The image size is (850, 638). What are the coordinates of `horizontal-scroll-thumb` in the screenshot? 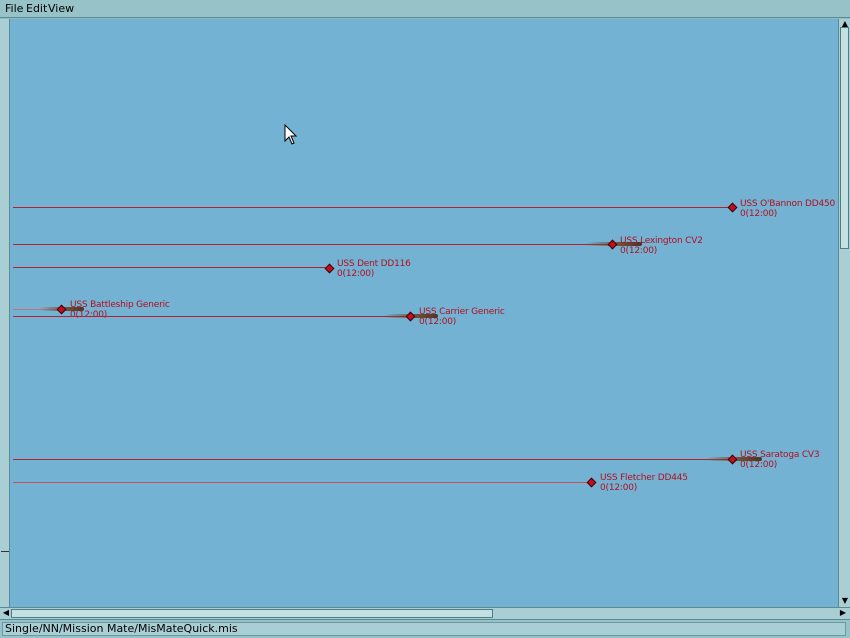 It's located at (252, 613).